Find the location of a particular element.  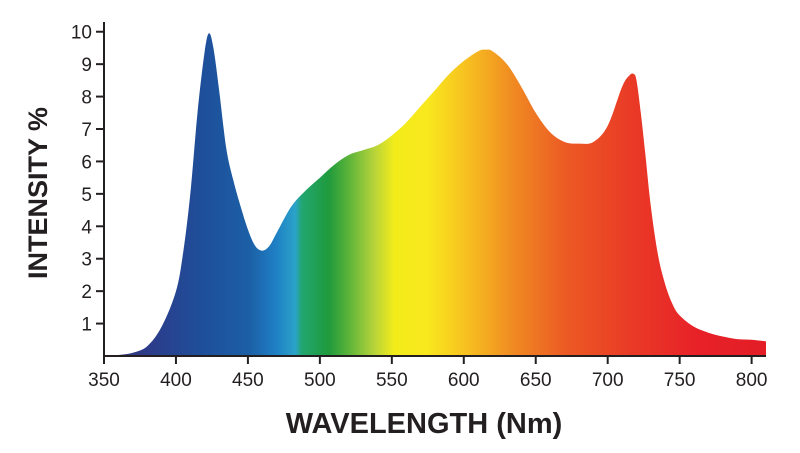

y-tick-label: 10 is located at coordinates (81, 33).